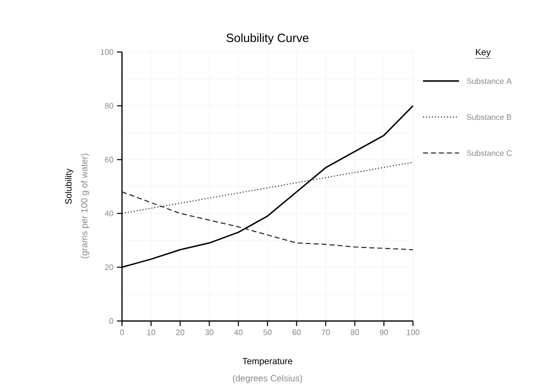 This screenshot has height=391, width=552. Describe the element at coordinates (267, 38) in the screenshot. I see `chart-title: Solubility Curve` at that location.